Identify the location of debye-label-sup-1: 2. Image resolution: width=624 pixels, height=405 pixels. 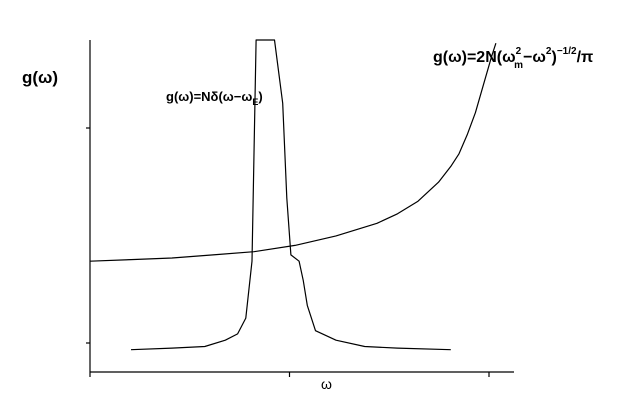
(519, 51).